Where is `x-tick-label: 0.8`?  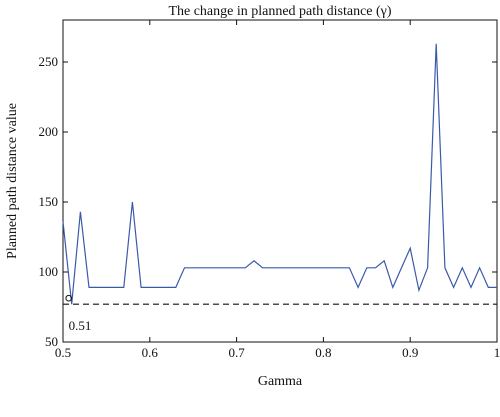 x-tick-label: 0.8 is located at coordinates (323, 352).